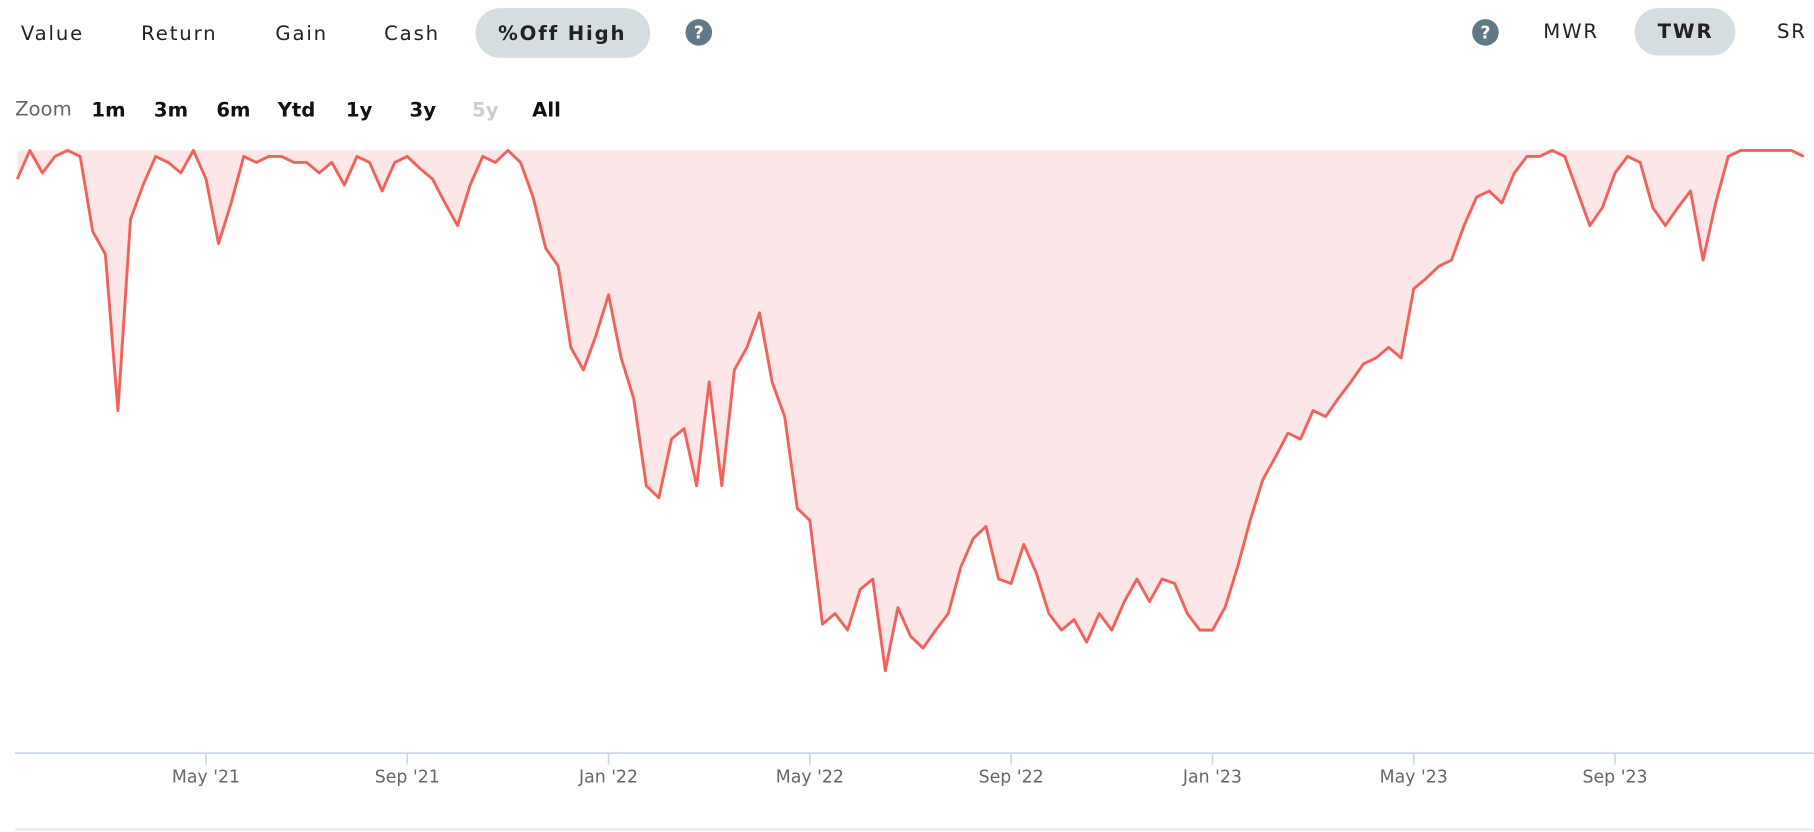 The image size is (1814, 832). Describe the element at coordinates (546, 110) in the screenshot. I see `zoom-option: All` at that location.